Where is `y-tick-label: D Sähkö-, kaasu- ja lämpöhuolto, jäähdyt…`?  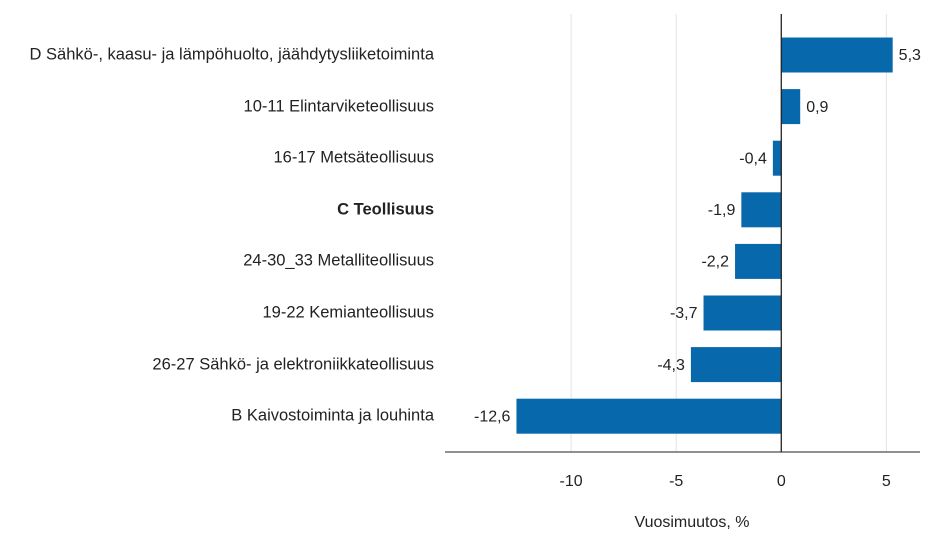 y-tick-label: D Sähkö-, kaasu- ja lämpöhuolto, jäähdyt… is located at coordinates (231, 54).